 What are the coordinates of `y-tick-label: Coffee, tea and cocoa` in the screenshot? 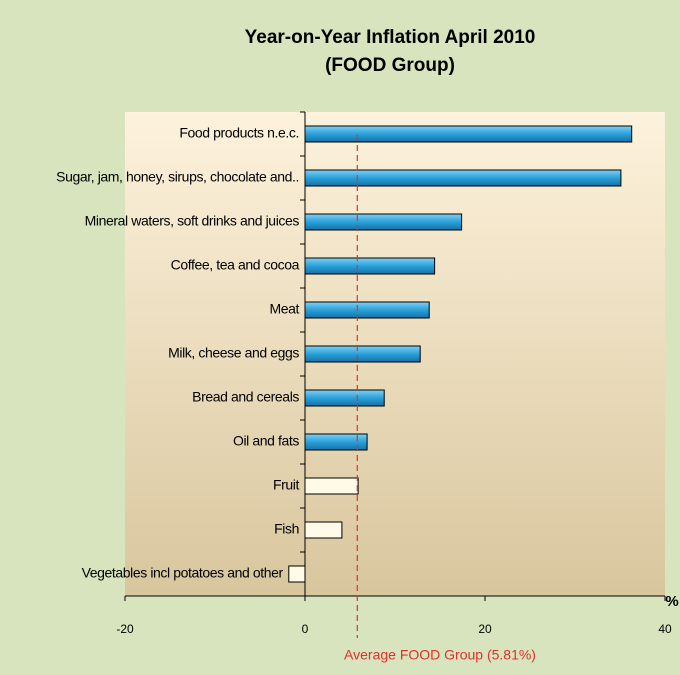 It's located at (235, 265).